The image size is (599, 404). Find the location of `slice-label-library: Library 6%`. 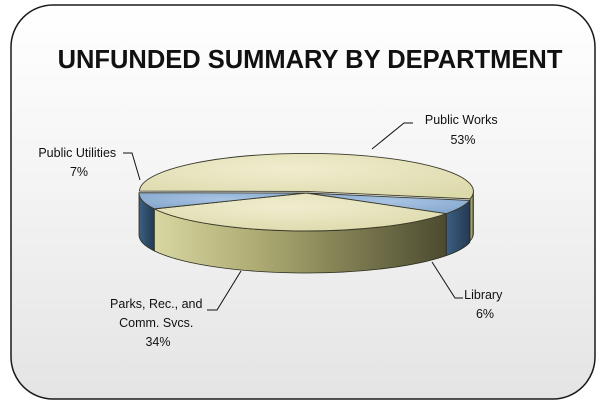

slice-label-library: Library 6% is located at coordinates (485, 304).